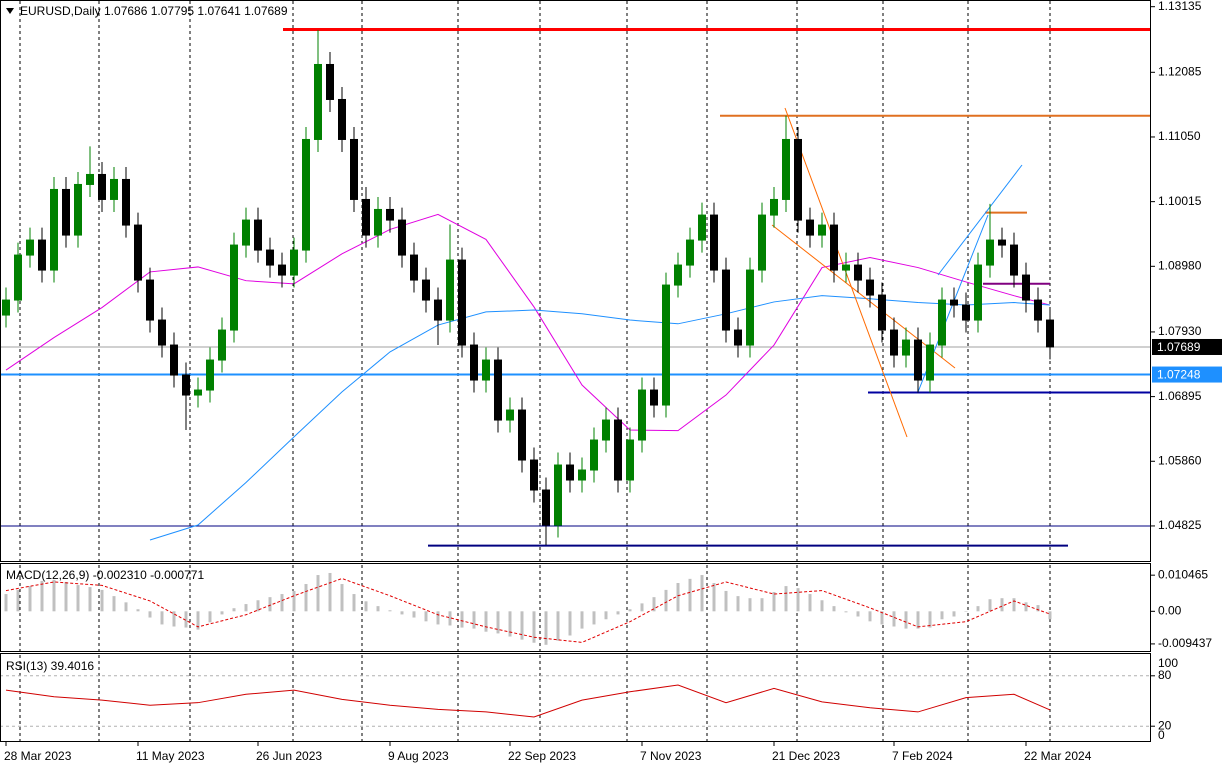 The height and width of the screenshot is (771, 1224). I want to click on price-tag, so click(1187, 374).